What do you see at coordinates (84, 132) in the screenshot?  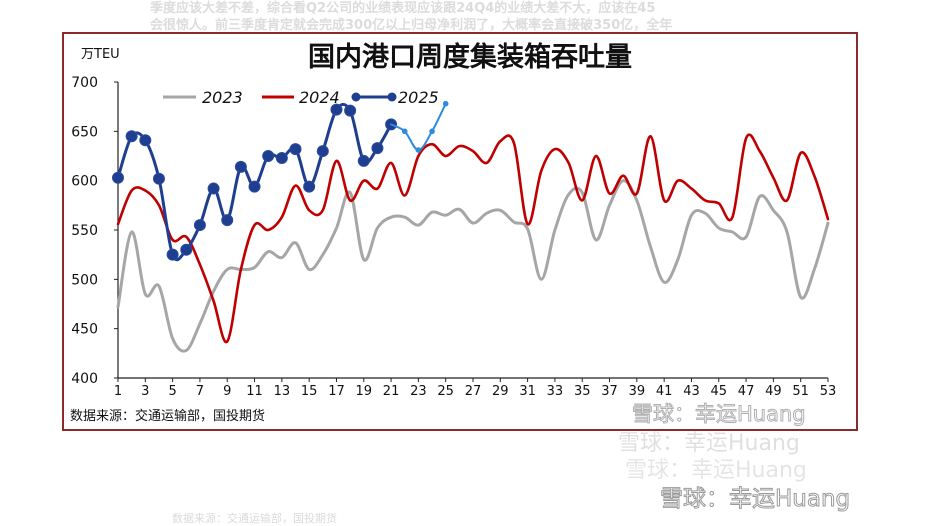 I see `y-tick-label: 650` at bounding box center [84, 132].